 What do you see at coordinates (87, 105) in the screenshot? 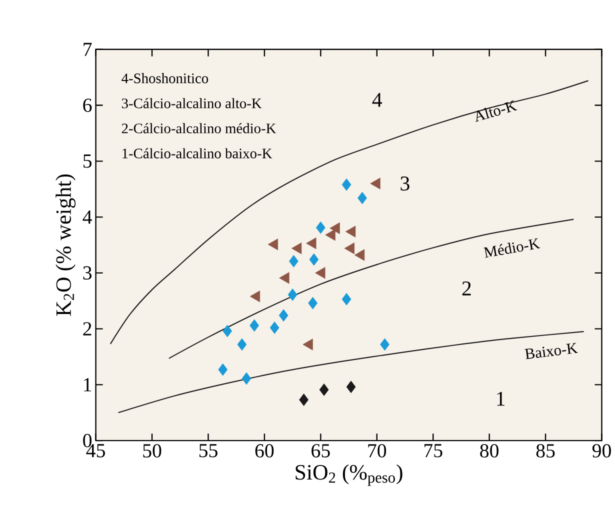
I see `y-tick-label: 6` at bounding box center [87, 105].